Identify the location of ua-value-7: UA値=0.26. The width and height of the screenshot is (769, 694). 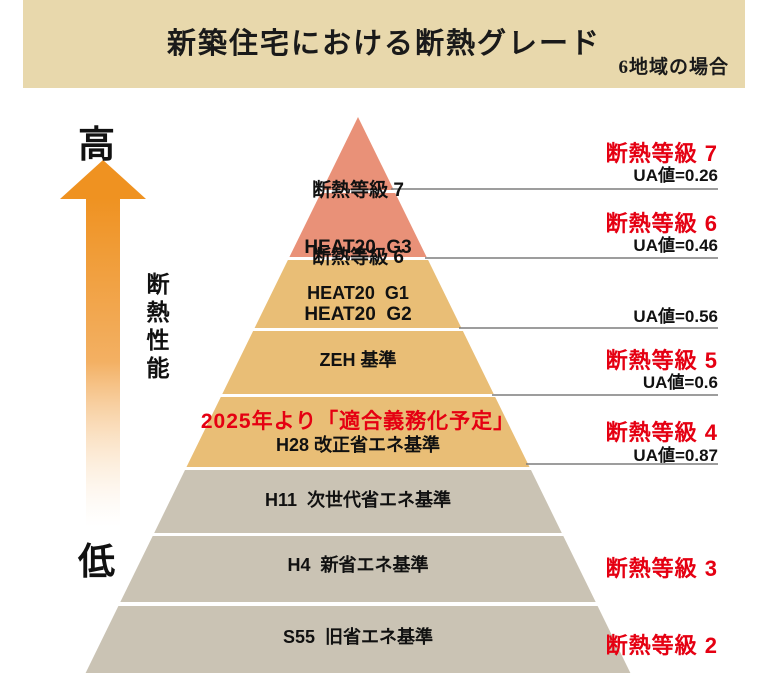
(675, 175).